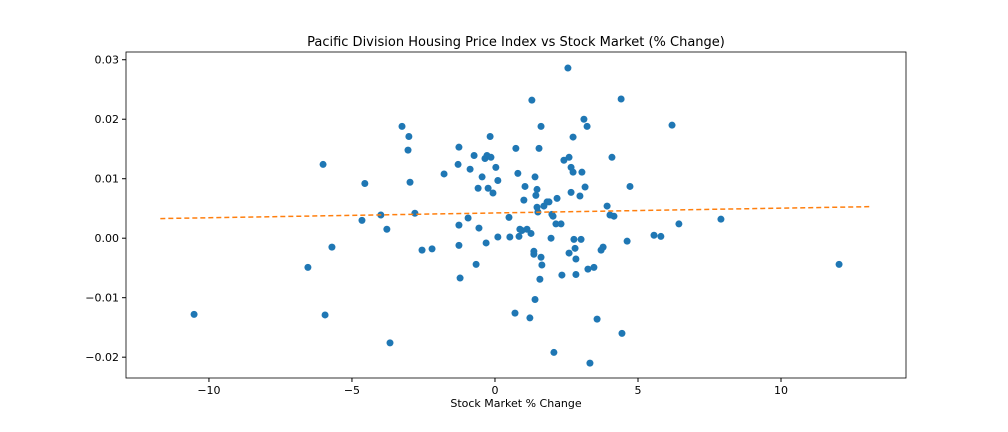  Describe the element at coordinates (102, 298) in the screenshot. I see `y-tick-label: −0.01` at that location.